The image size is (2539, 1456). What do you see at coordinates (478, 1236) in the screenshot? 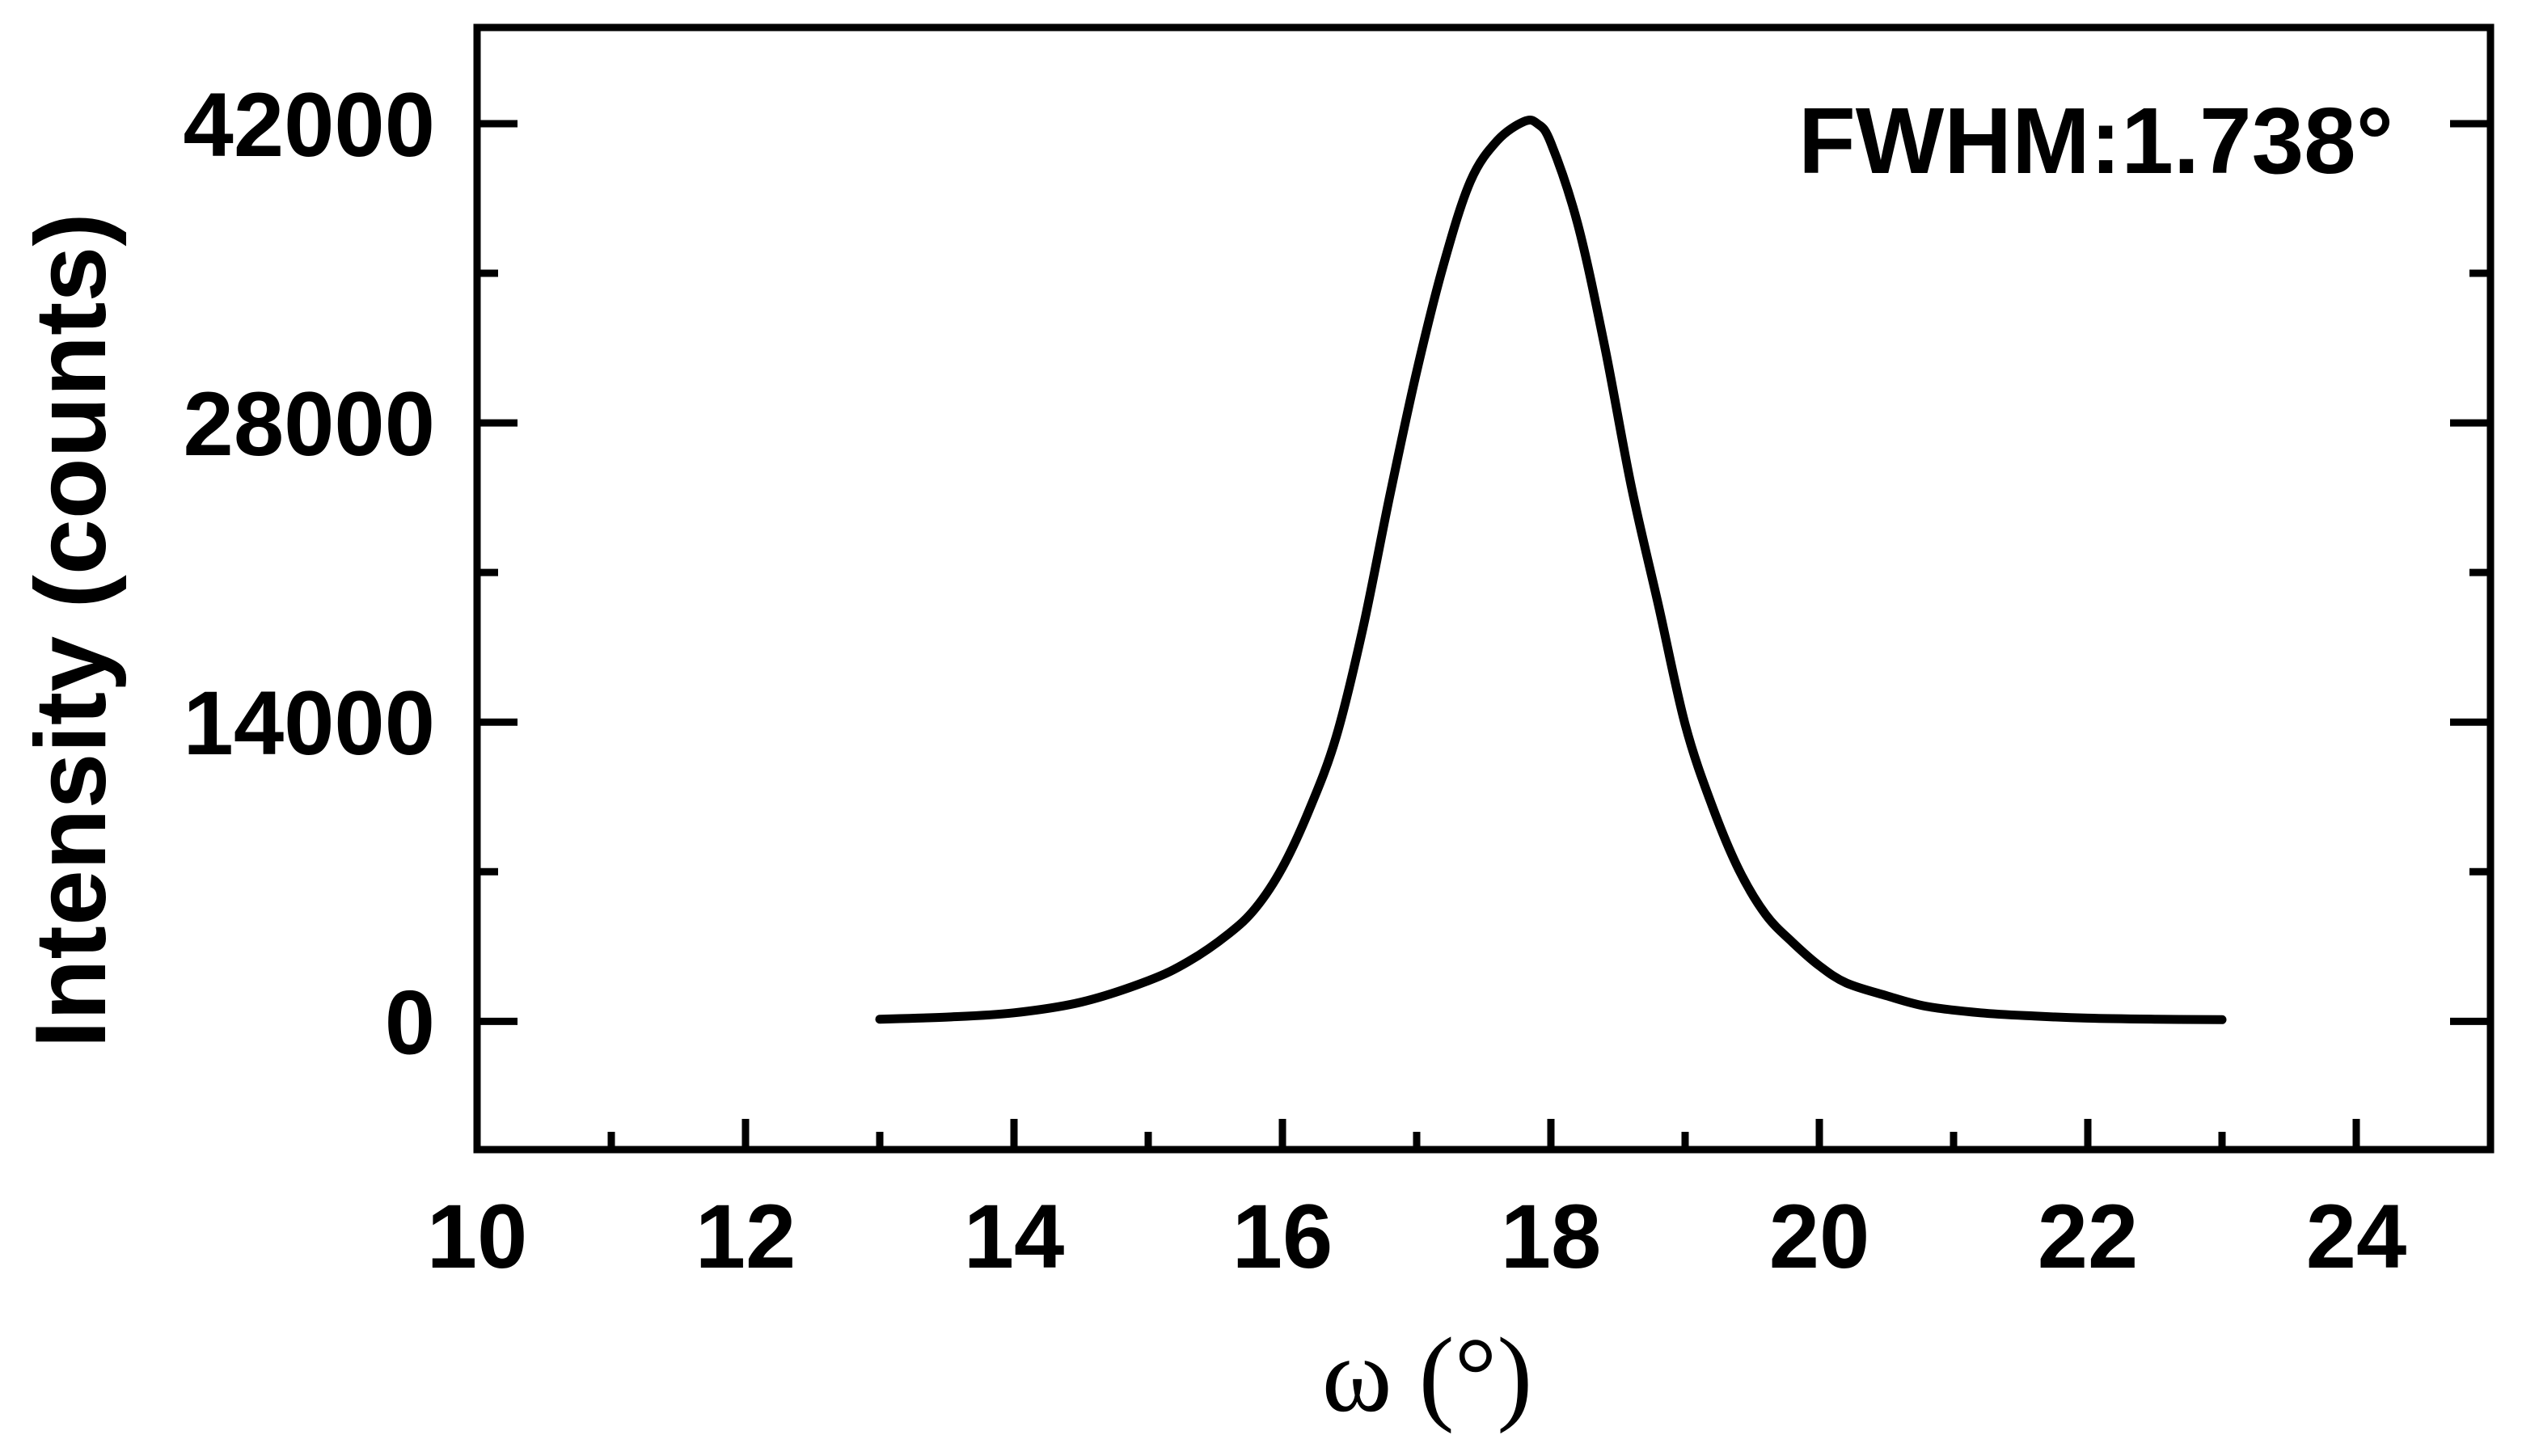
I see `x-tick-label: 10` at bounding box center [478, 1236].